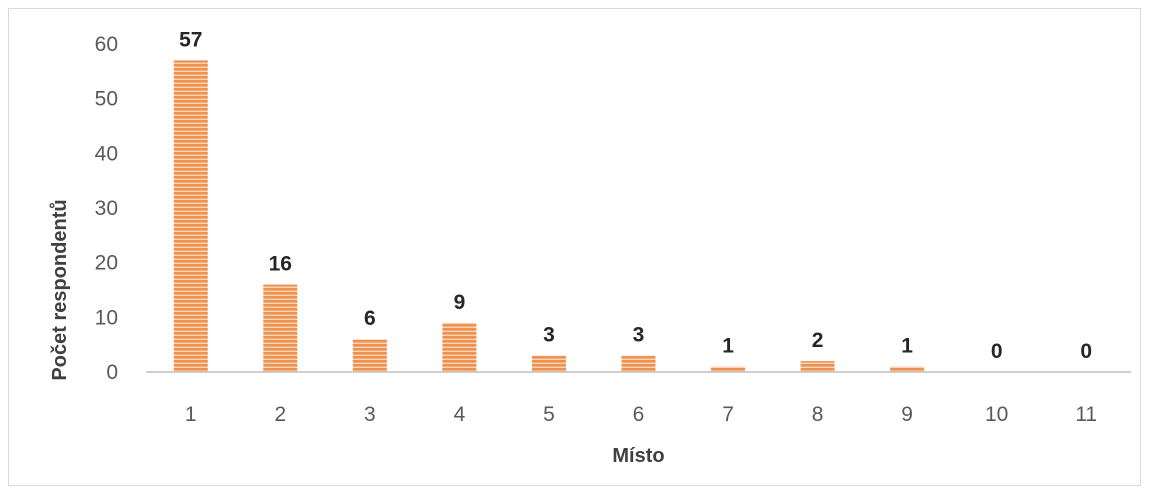  I want to click on y-tick-label: 50, so click(106, 99).